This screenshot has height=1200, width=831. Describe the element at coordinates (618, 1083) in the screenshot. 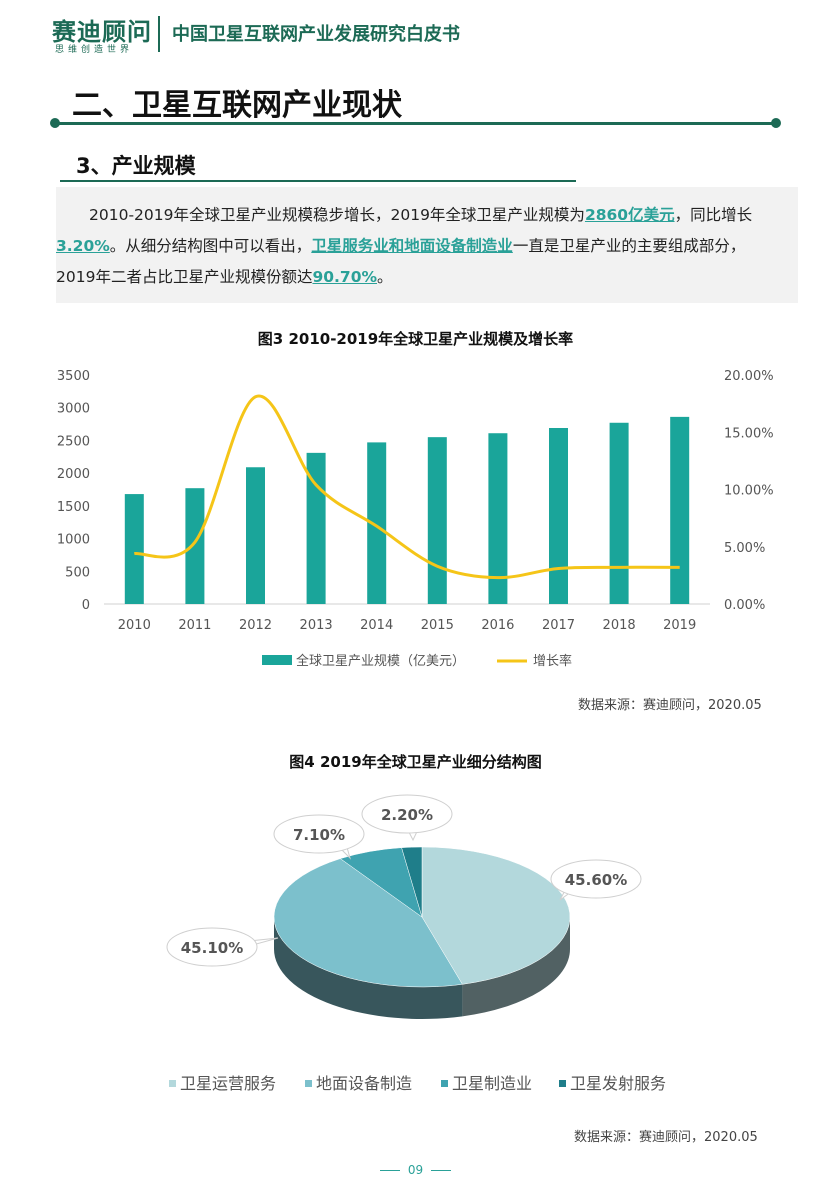

I see `legend-label: 卫星发射服务` at that location.